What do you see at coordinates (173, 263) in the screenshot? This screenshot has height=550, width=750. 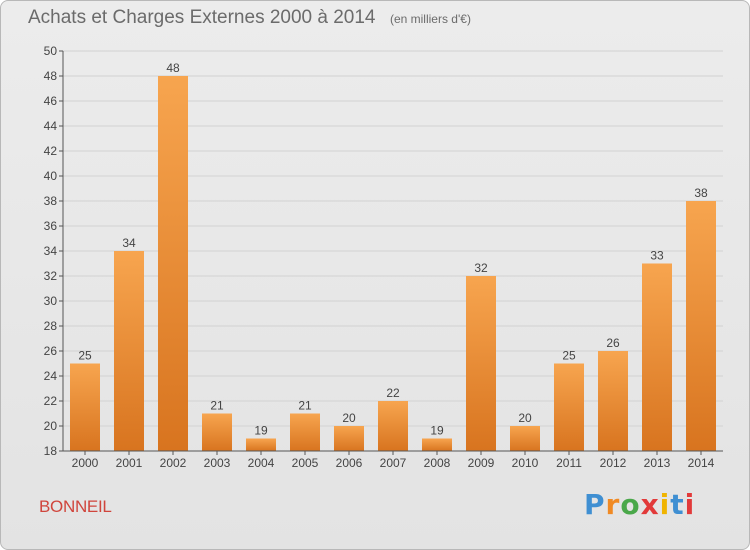 I see `bar-2002` at bounding box center [173, 263].